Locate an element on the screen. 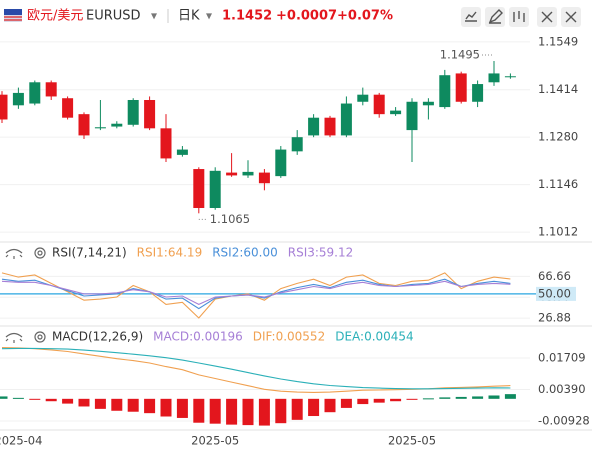 The width and height of the screenshot is (592, 452). legend-entry: DIF:0.00552 is located at coordinates (289, 337).